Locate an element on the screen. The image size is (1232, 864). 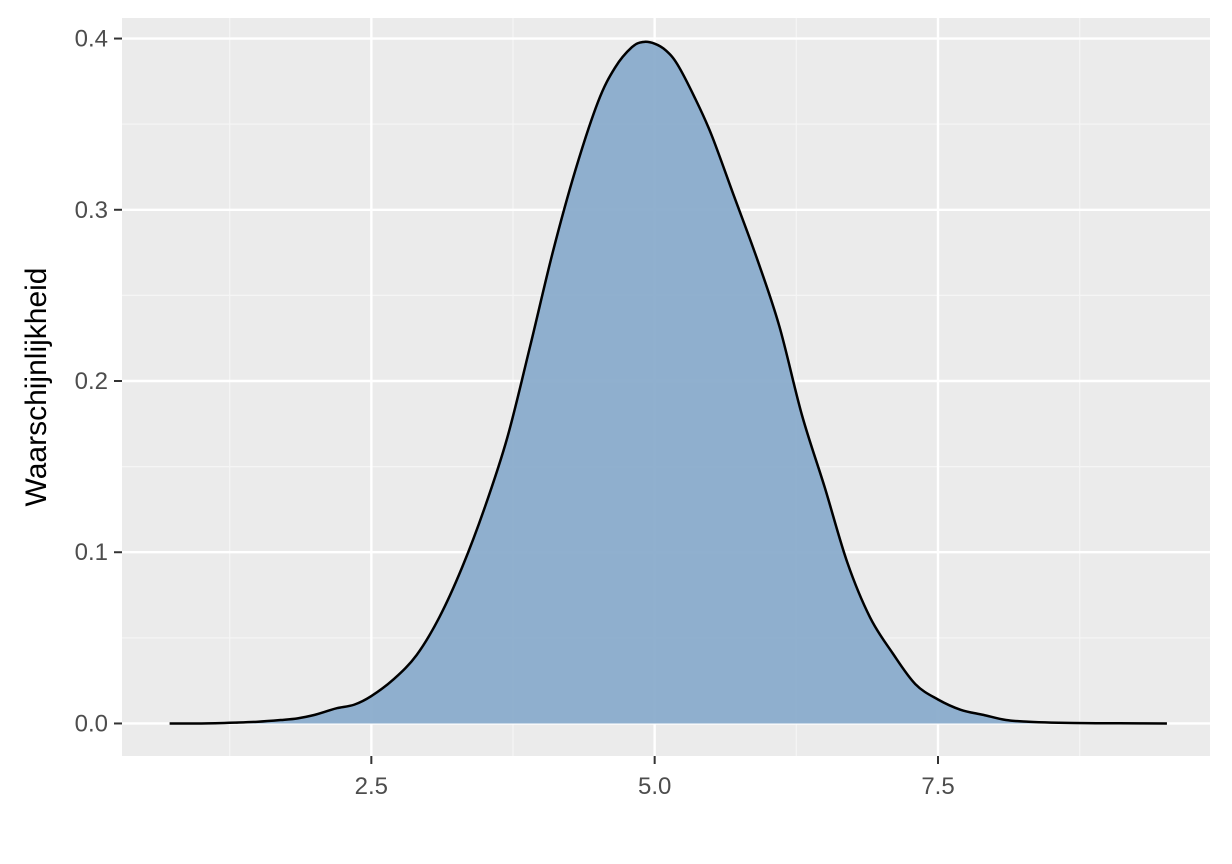
y-tick-label-1: 0.1 is located at coordinates (91, 552).